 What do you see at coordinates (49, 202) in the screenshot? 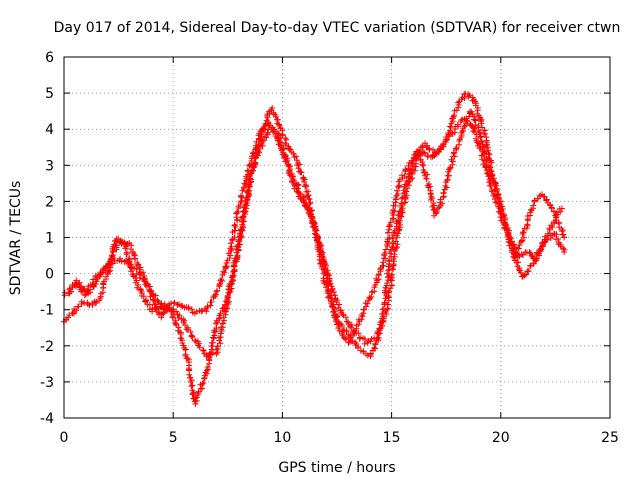
I see `y-tick-label: 2` at bounding box center [49, 202].